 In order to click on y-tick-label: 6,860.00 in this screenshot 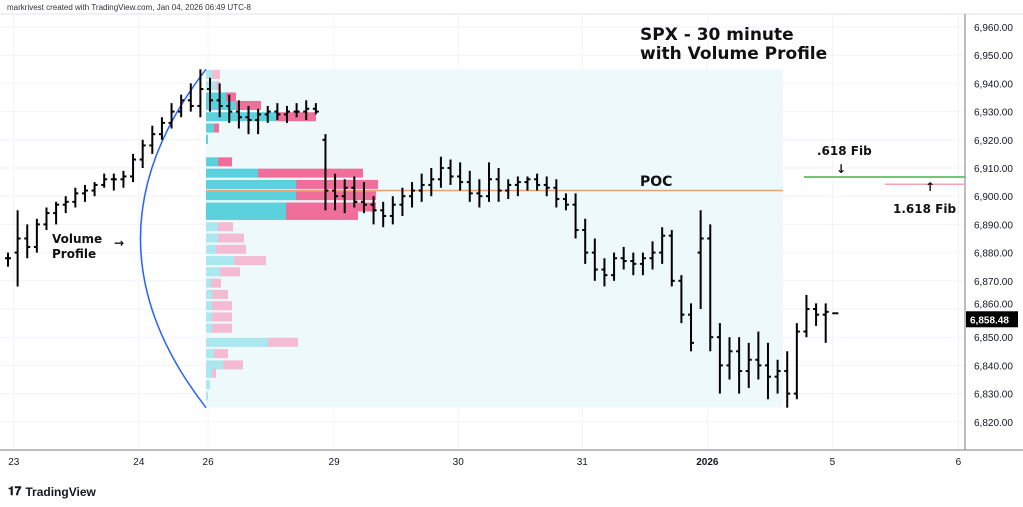, I will do `click(993, 304)`.